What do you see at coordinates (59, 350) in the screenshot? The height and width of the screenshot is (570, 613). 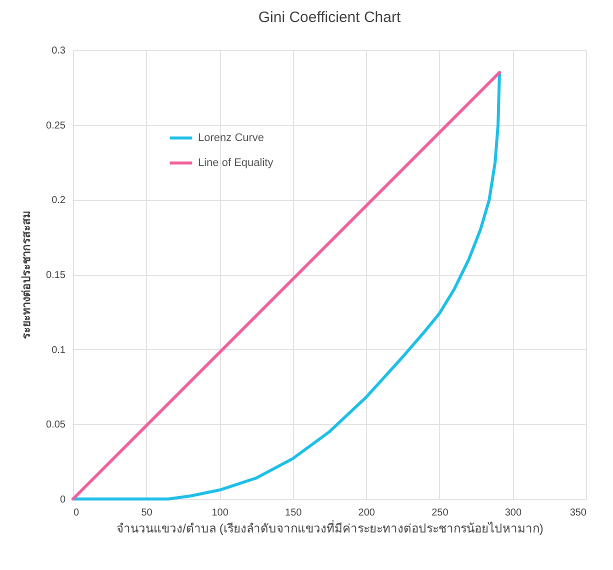 I see `y-tick-label: 0.1` at bounding box center [59, 350].